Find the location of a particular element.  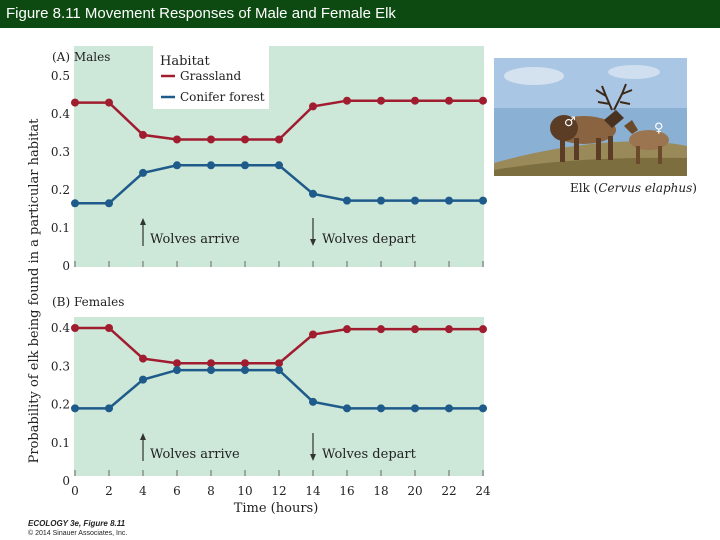

x-tick-label: 8 is located at coordinates (211, 491).